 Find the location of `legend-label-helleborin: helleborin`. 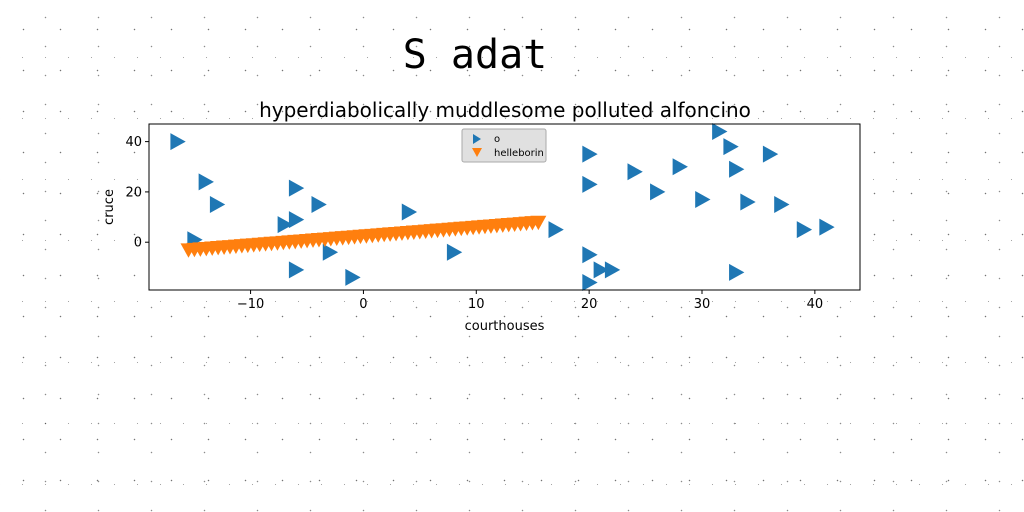

legend-label-helleborin: helleborin is located at coordinates (519, 153).